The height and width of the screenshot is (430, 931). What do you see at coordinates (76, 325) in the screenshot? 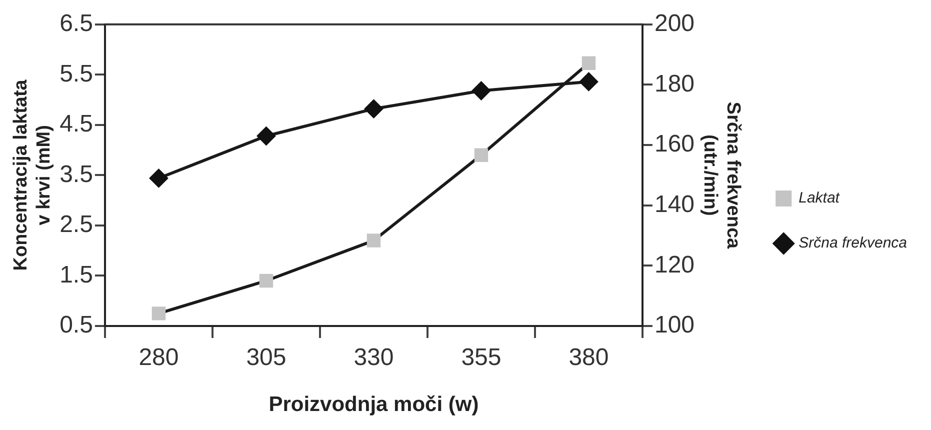
I see `y-tick-label: 0.5` at bounding box center [76, 325].